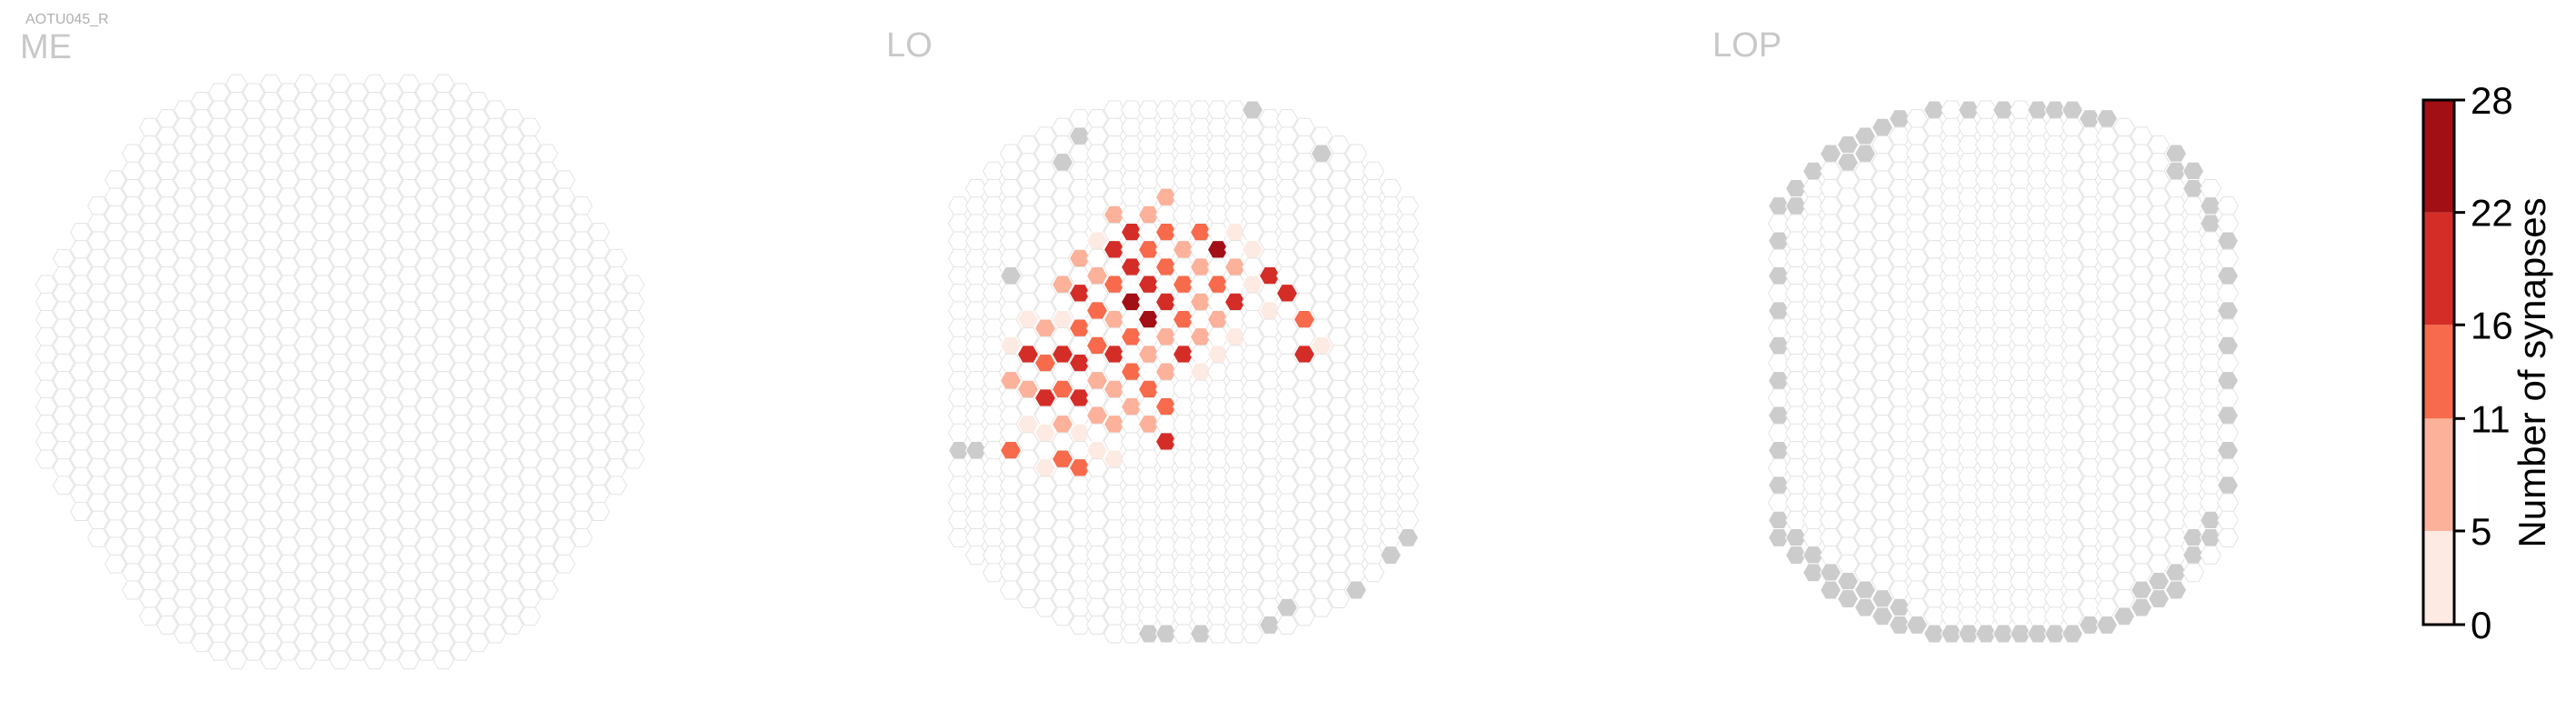  Describe the element at coordinates (2532, 372) in the screenshot. I see `colorbar-label: Number of synapses` at that location.